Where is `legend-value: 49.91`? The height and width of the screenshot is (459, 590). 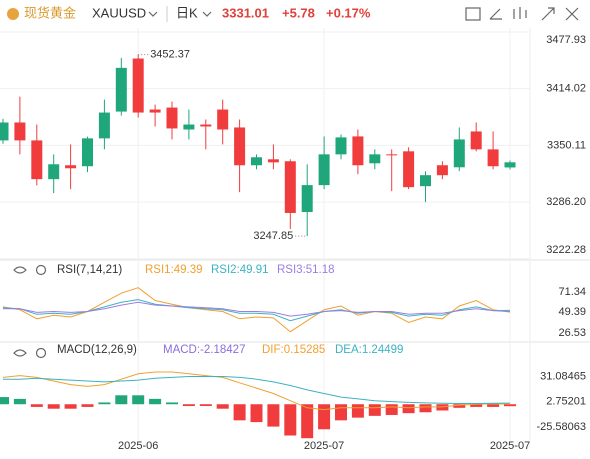 legend-value: 49.91 is located at coordinates (254, 270).